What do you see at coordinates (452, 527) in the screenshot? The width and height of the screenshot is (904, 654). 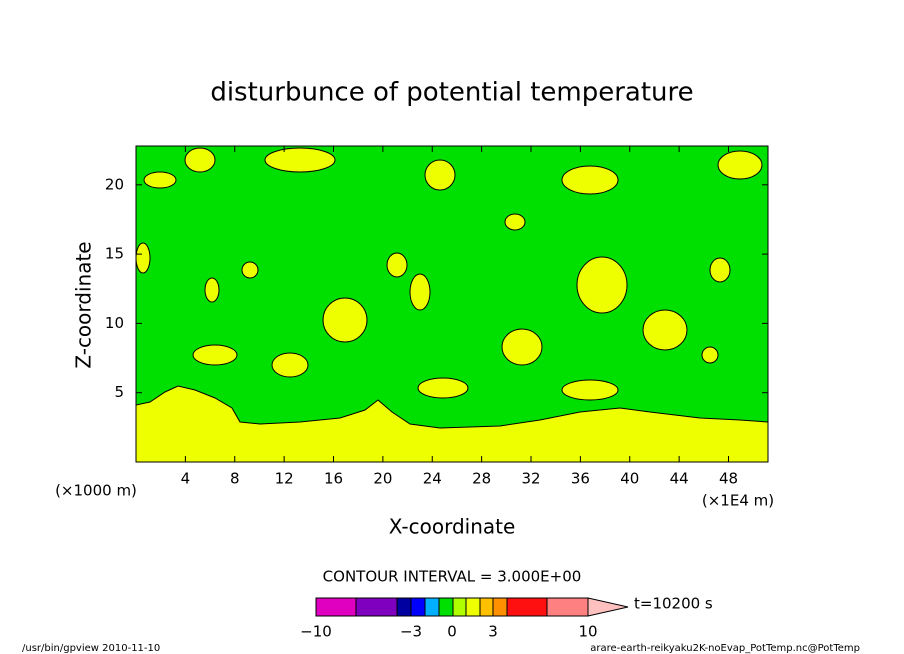 I see `x-axis-label: X-coordinate` at bounding box center [452, 527].